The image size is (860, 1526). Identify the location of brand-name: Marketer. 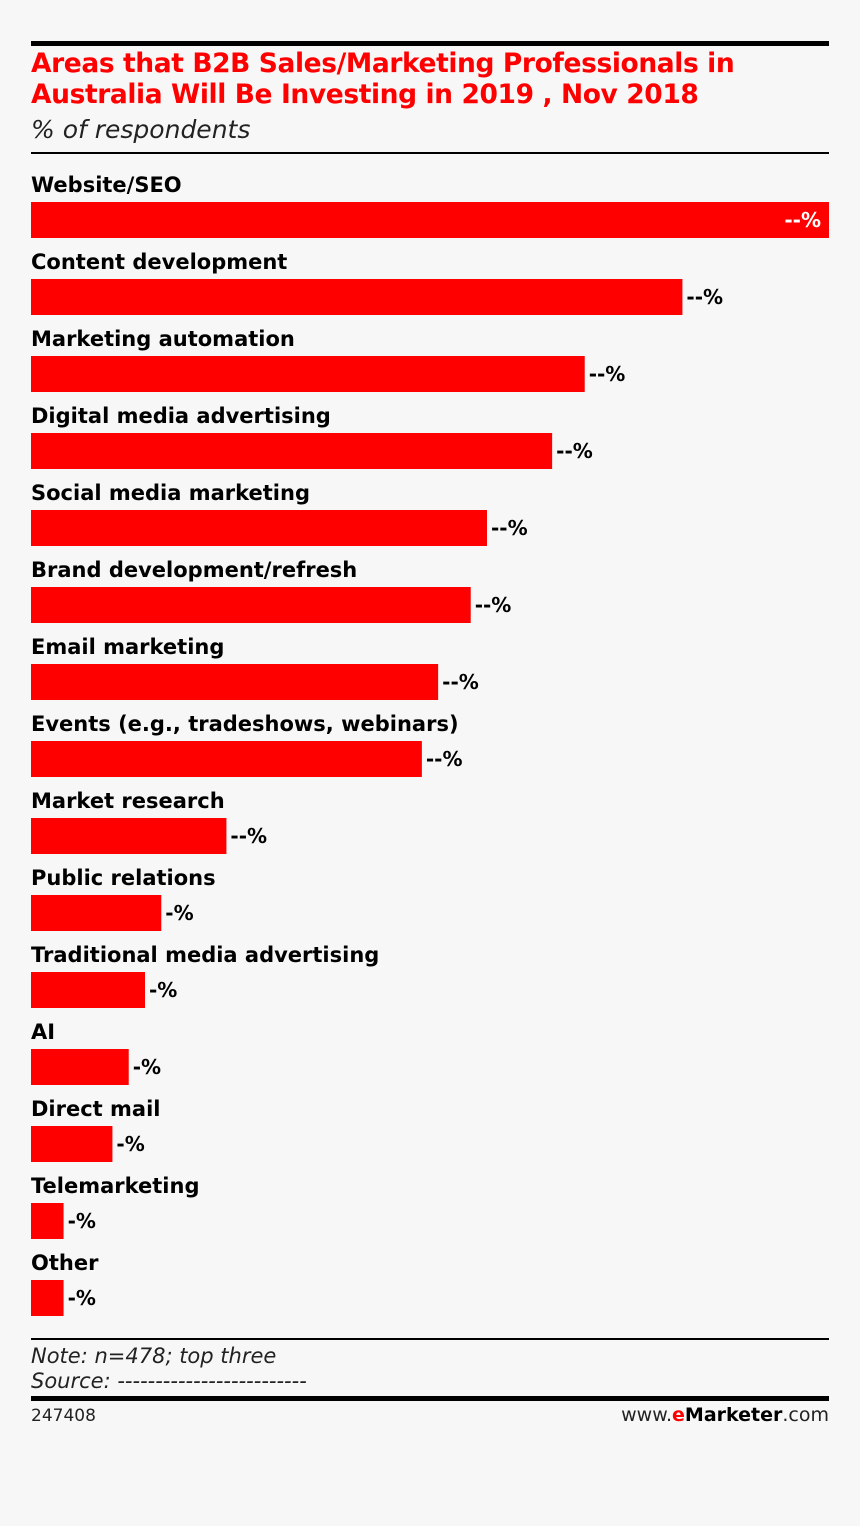
(733, 1415).